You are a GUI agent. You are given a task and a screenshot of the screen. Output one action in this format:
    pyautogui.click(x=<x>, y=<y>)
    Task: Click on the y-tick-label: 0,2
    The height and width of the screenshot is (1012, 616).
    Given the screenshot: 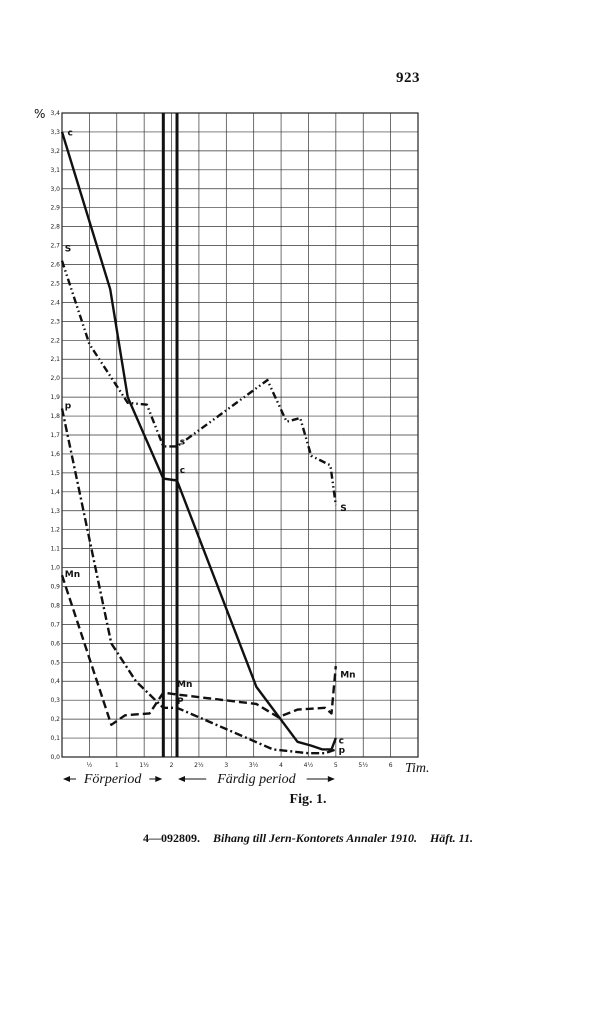 What is the action you would take?
    pyautogui.click(x=55, y=719)
    